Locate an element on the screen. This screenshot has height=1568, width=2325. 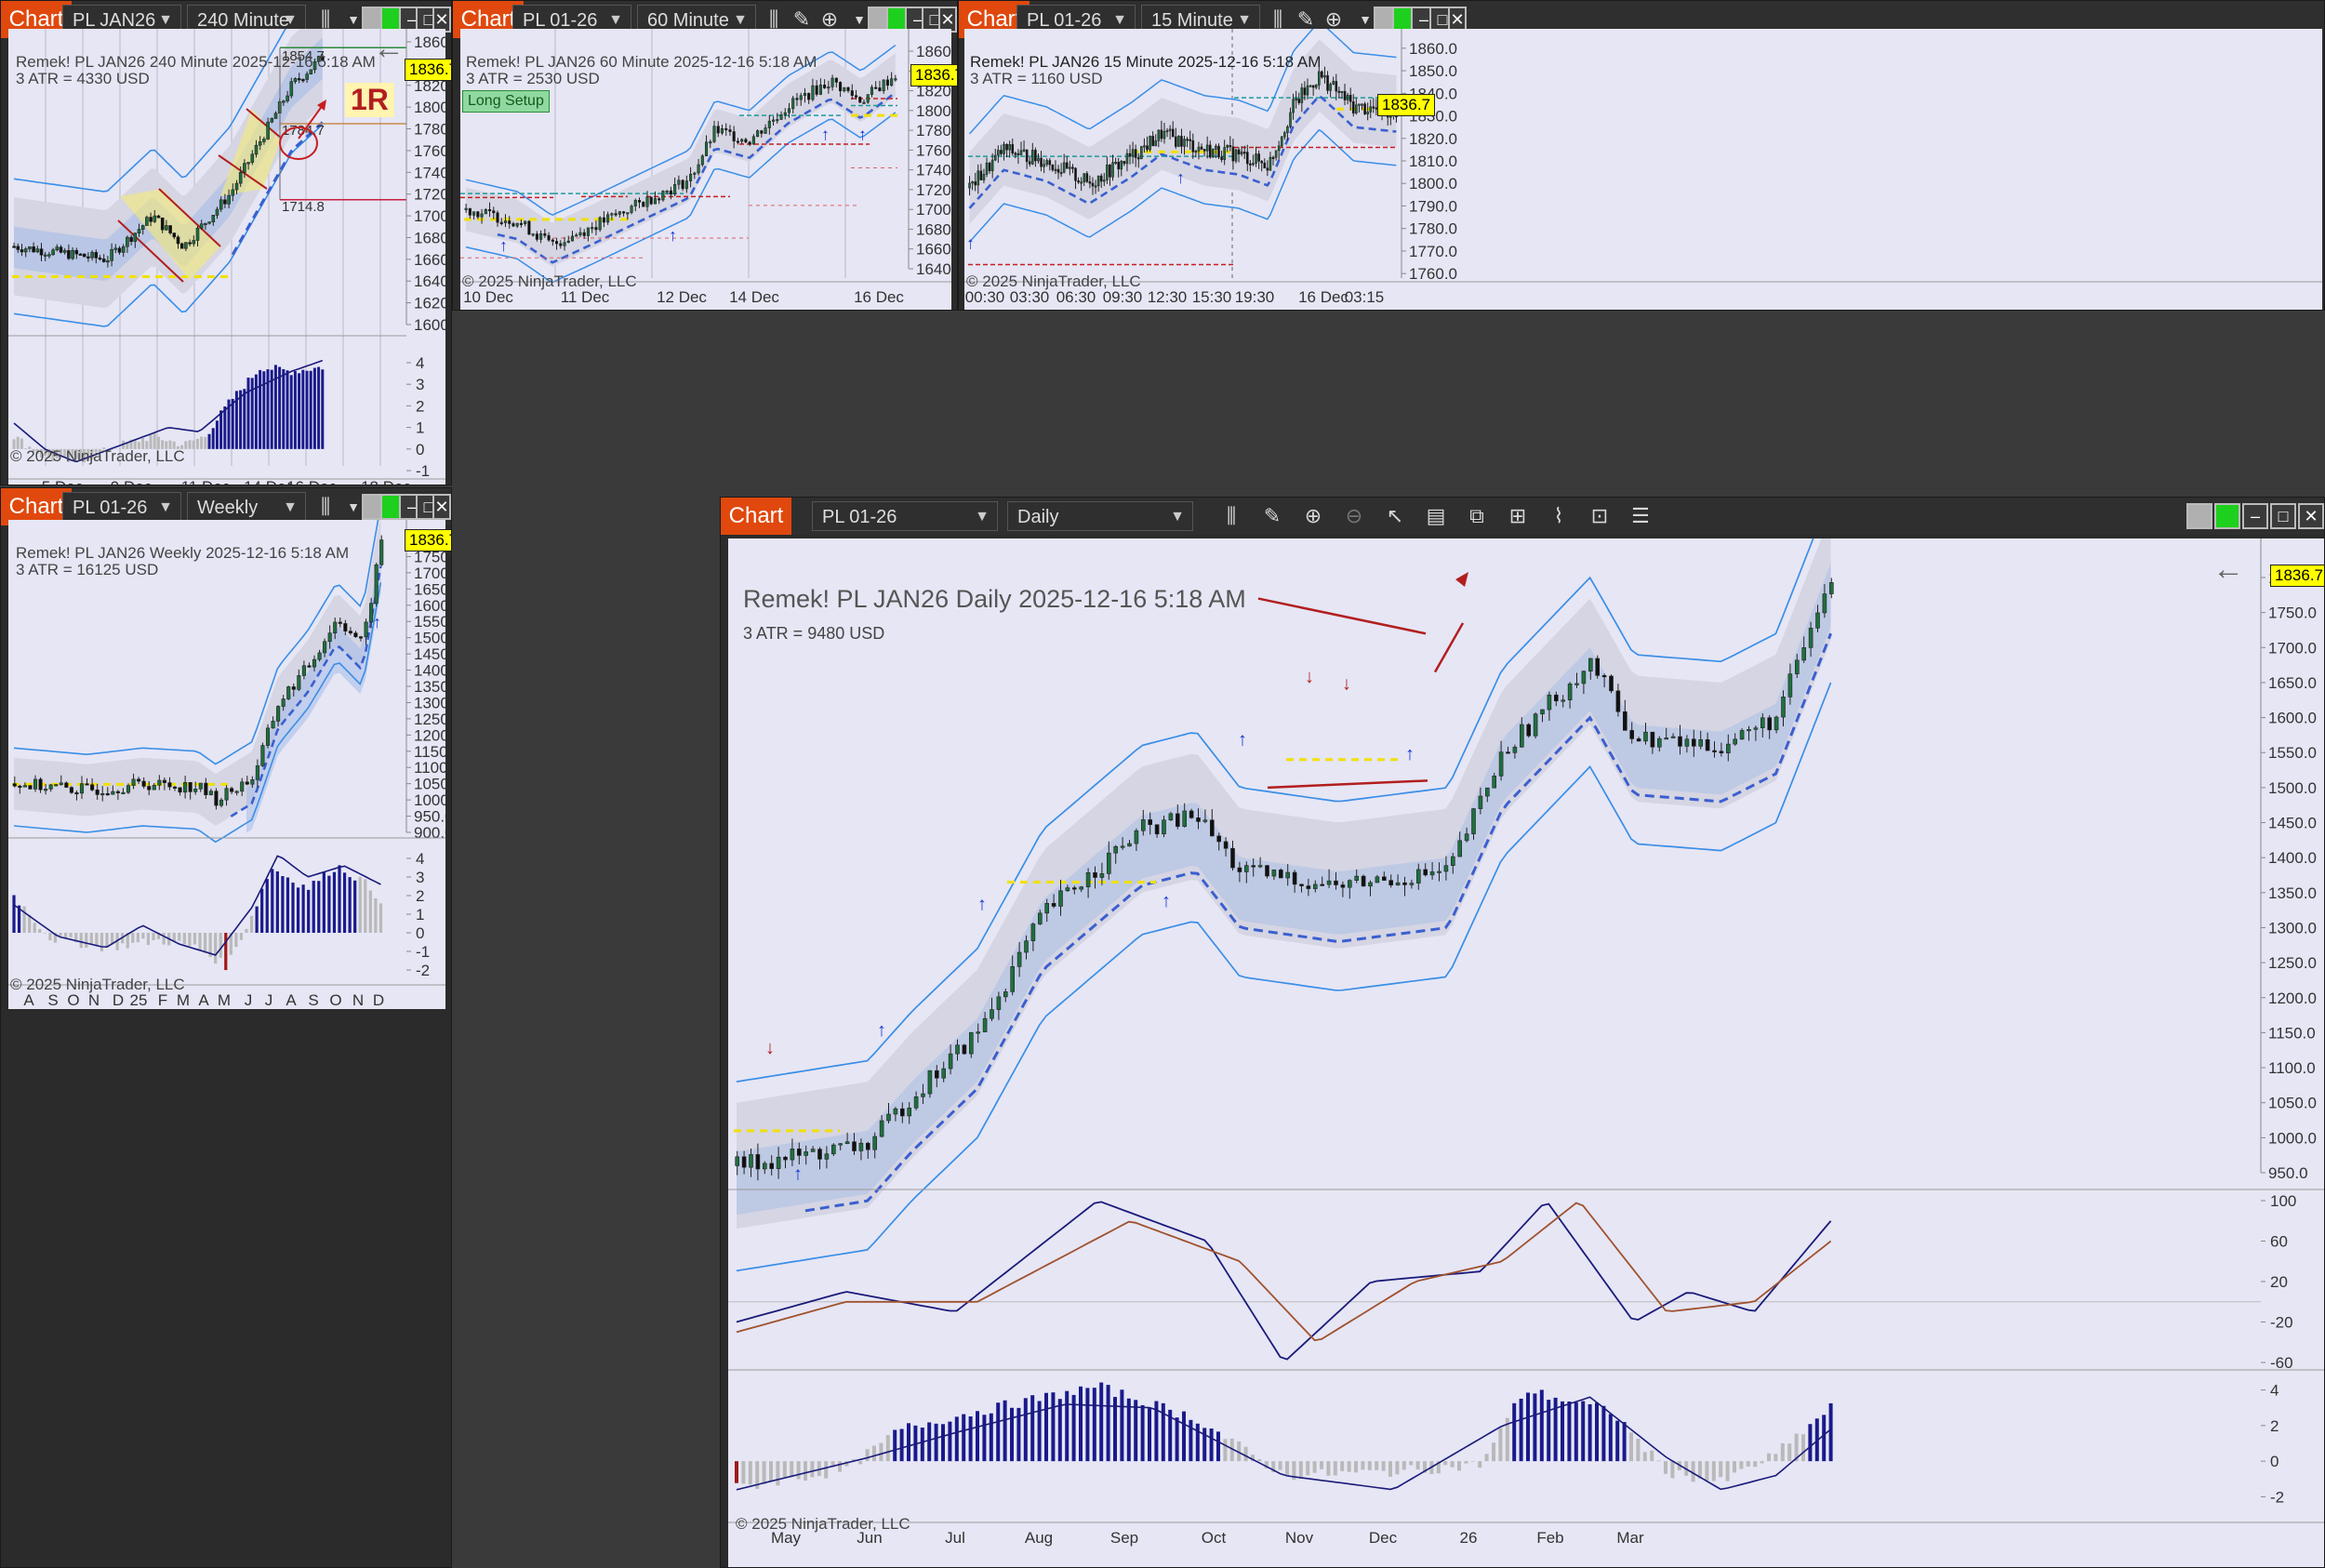
minimize-button: ‒ is located at coordinates (2255, 516).